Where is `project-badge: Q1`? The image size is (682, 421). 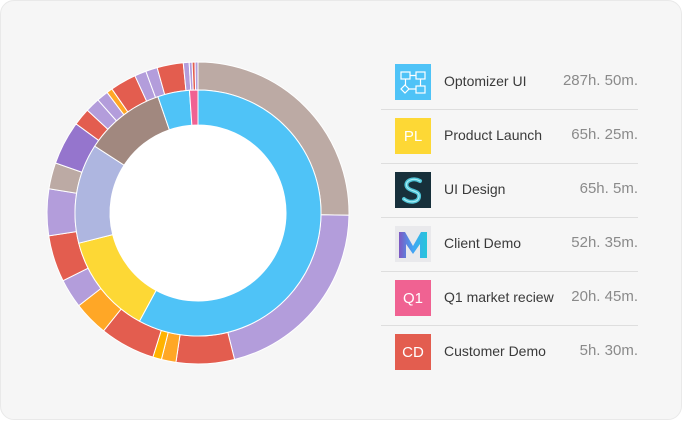
project-badge: Q1 is located at coordinates (413, 298).